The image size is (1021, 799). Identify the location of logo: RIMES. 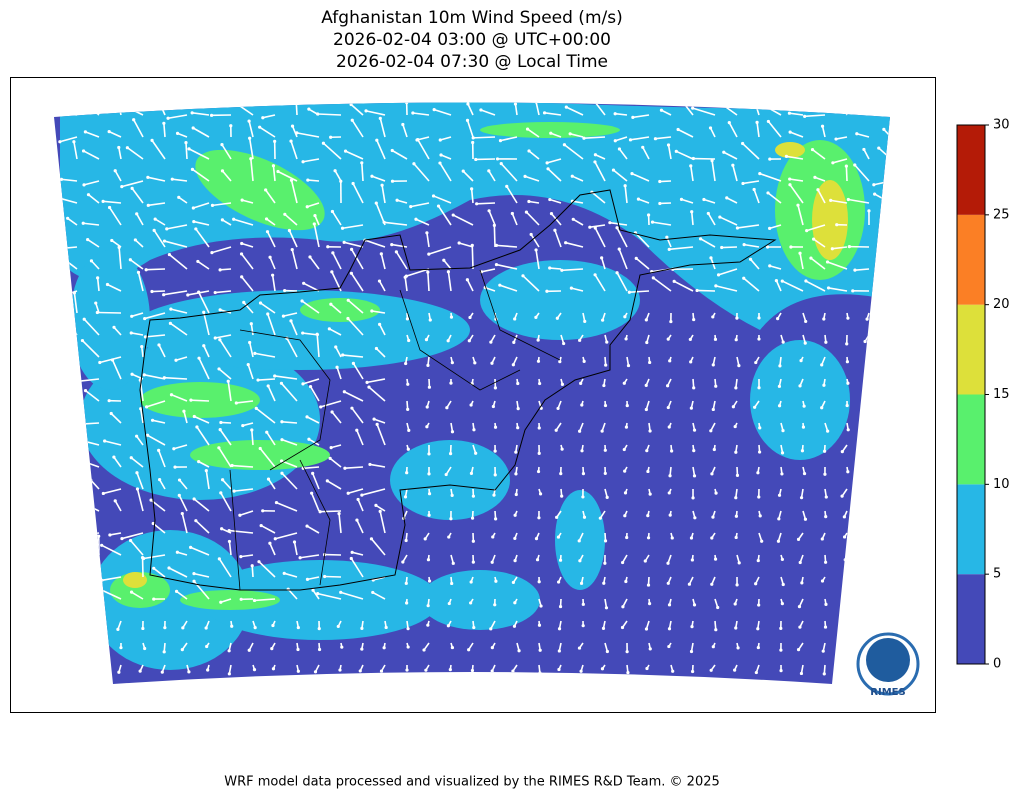
(888, 665).